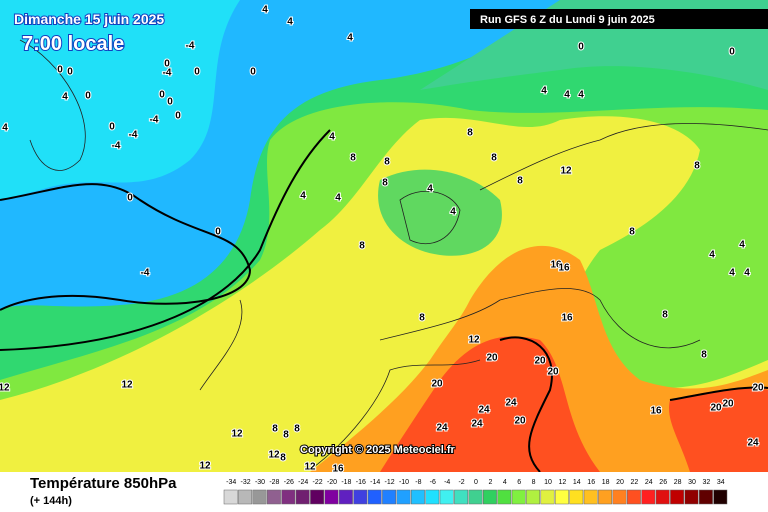 The image size is (768, 512). Describe the element at coordinates (534, 482) in the screenshot. I see `legend-tick-label: 8` at that location.